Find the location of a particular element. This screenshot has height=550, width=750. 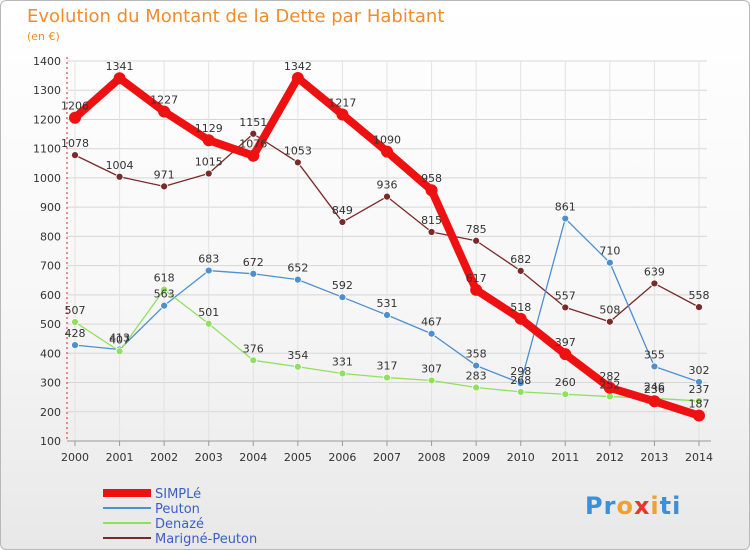

data-label: 558 is located at coordinates (699, 295).